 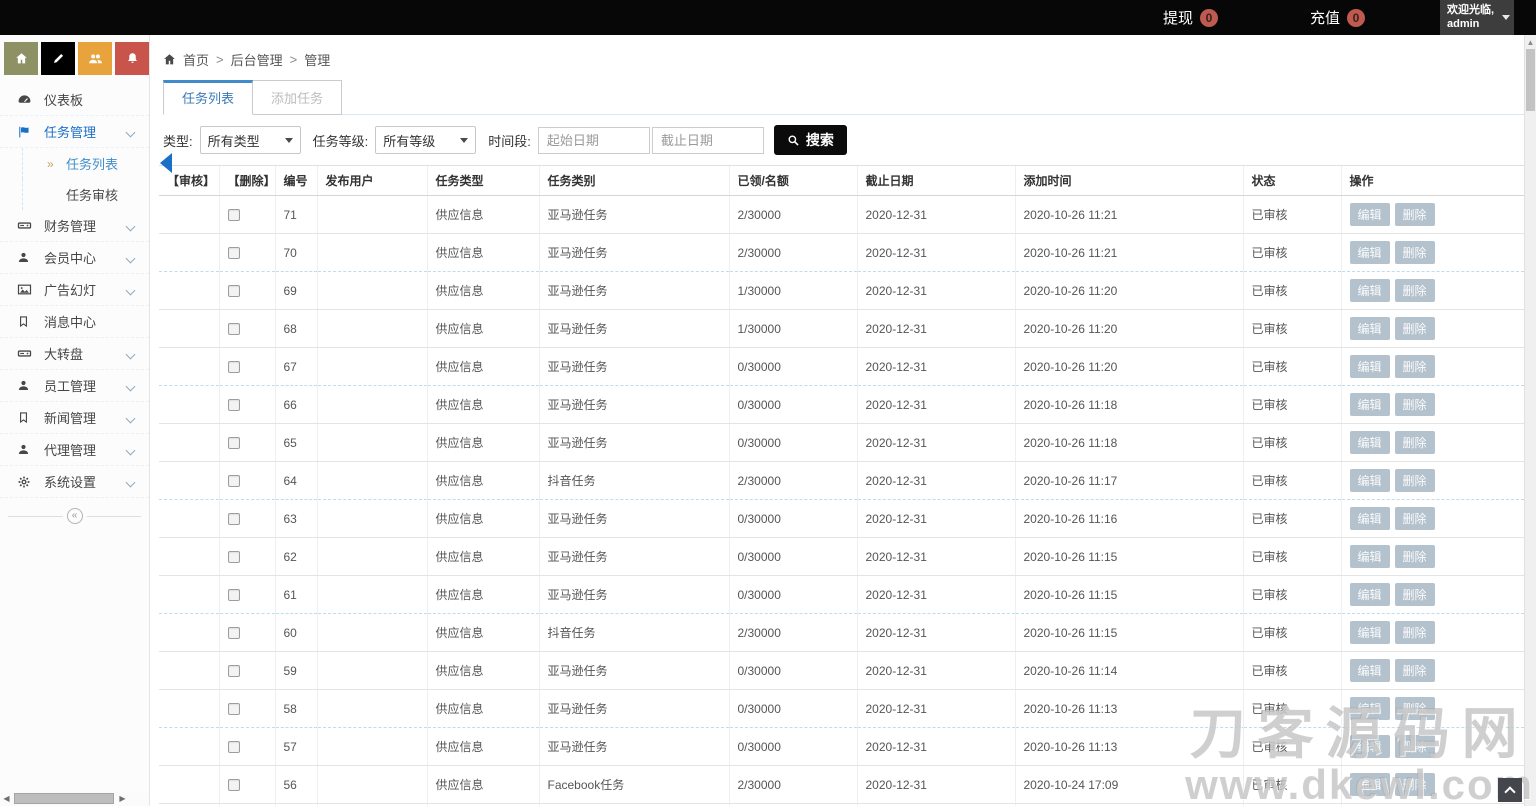 What do you see at coordinates (317, 60) in the screenshot?
I see `breadcrumb-page: 管理` at bounding box center [317, 60].